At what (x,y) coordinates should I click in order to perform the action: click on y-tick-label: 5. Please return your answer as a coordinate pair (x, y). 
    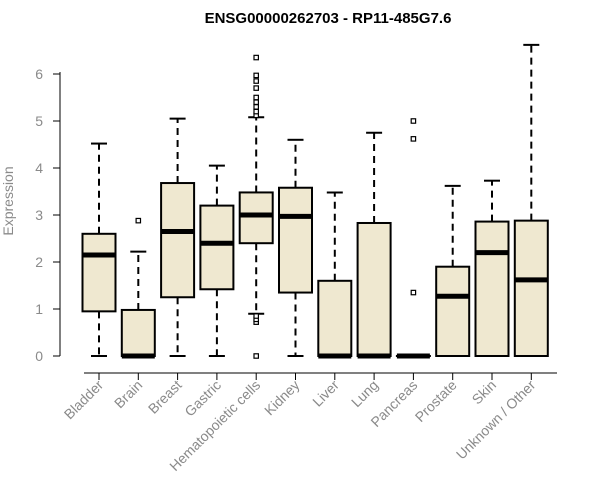
    Looking at the image, I should click on (39, 121).